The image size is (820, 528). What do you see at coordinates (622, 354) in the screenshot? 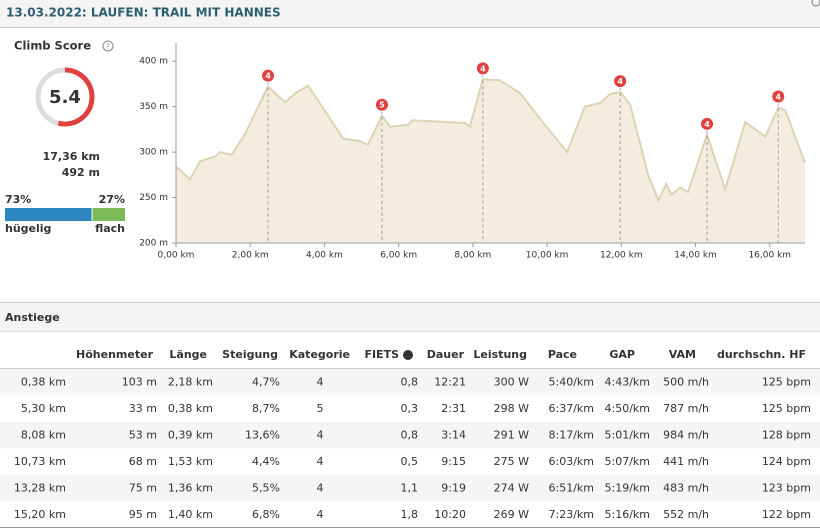
I see `column-header: GAP` at bounding box center [622, 354].